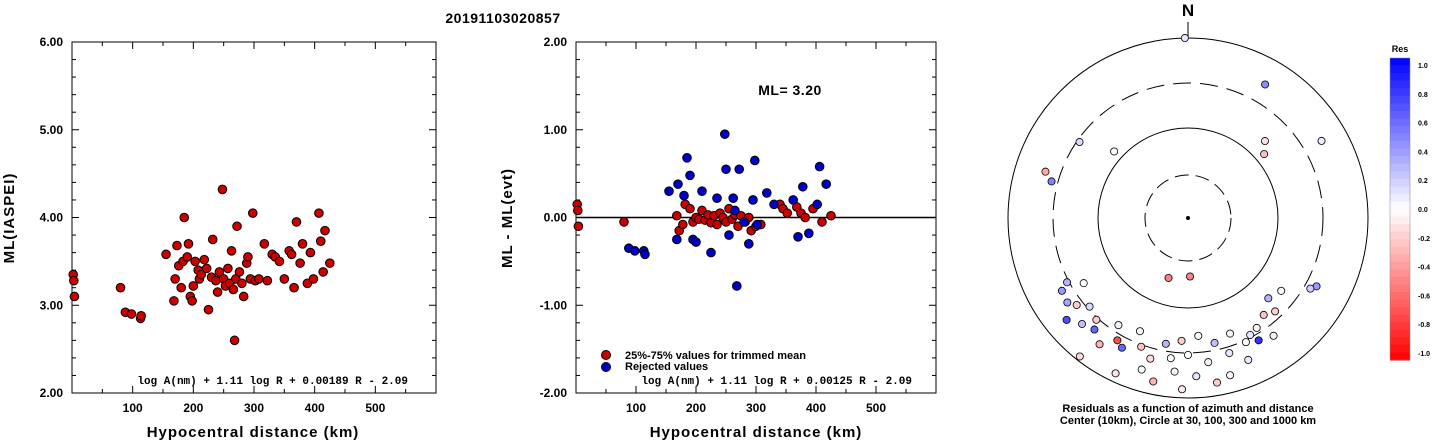 This screenshot has height=446, width=1437. I want to click on colorbar-tick-label: 1.0, so click(1423, 66).